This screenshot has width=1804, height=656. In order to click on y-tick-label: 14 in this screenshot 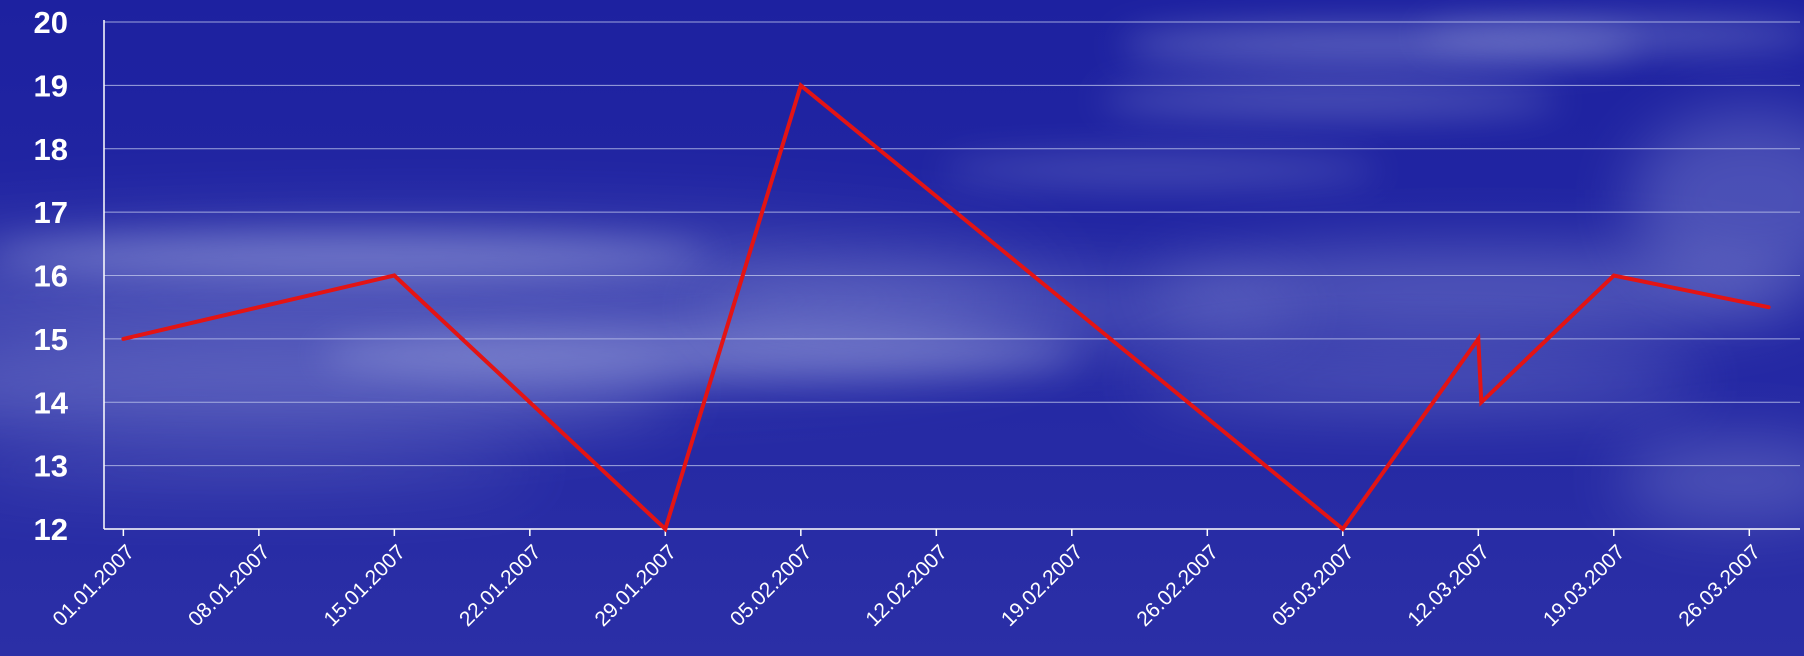, I will do `click(51, 402)`.